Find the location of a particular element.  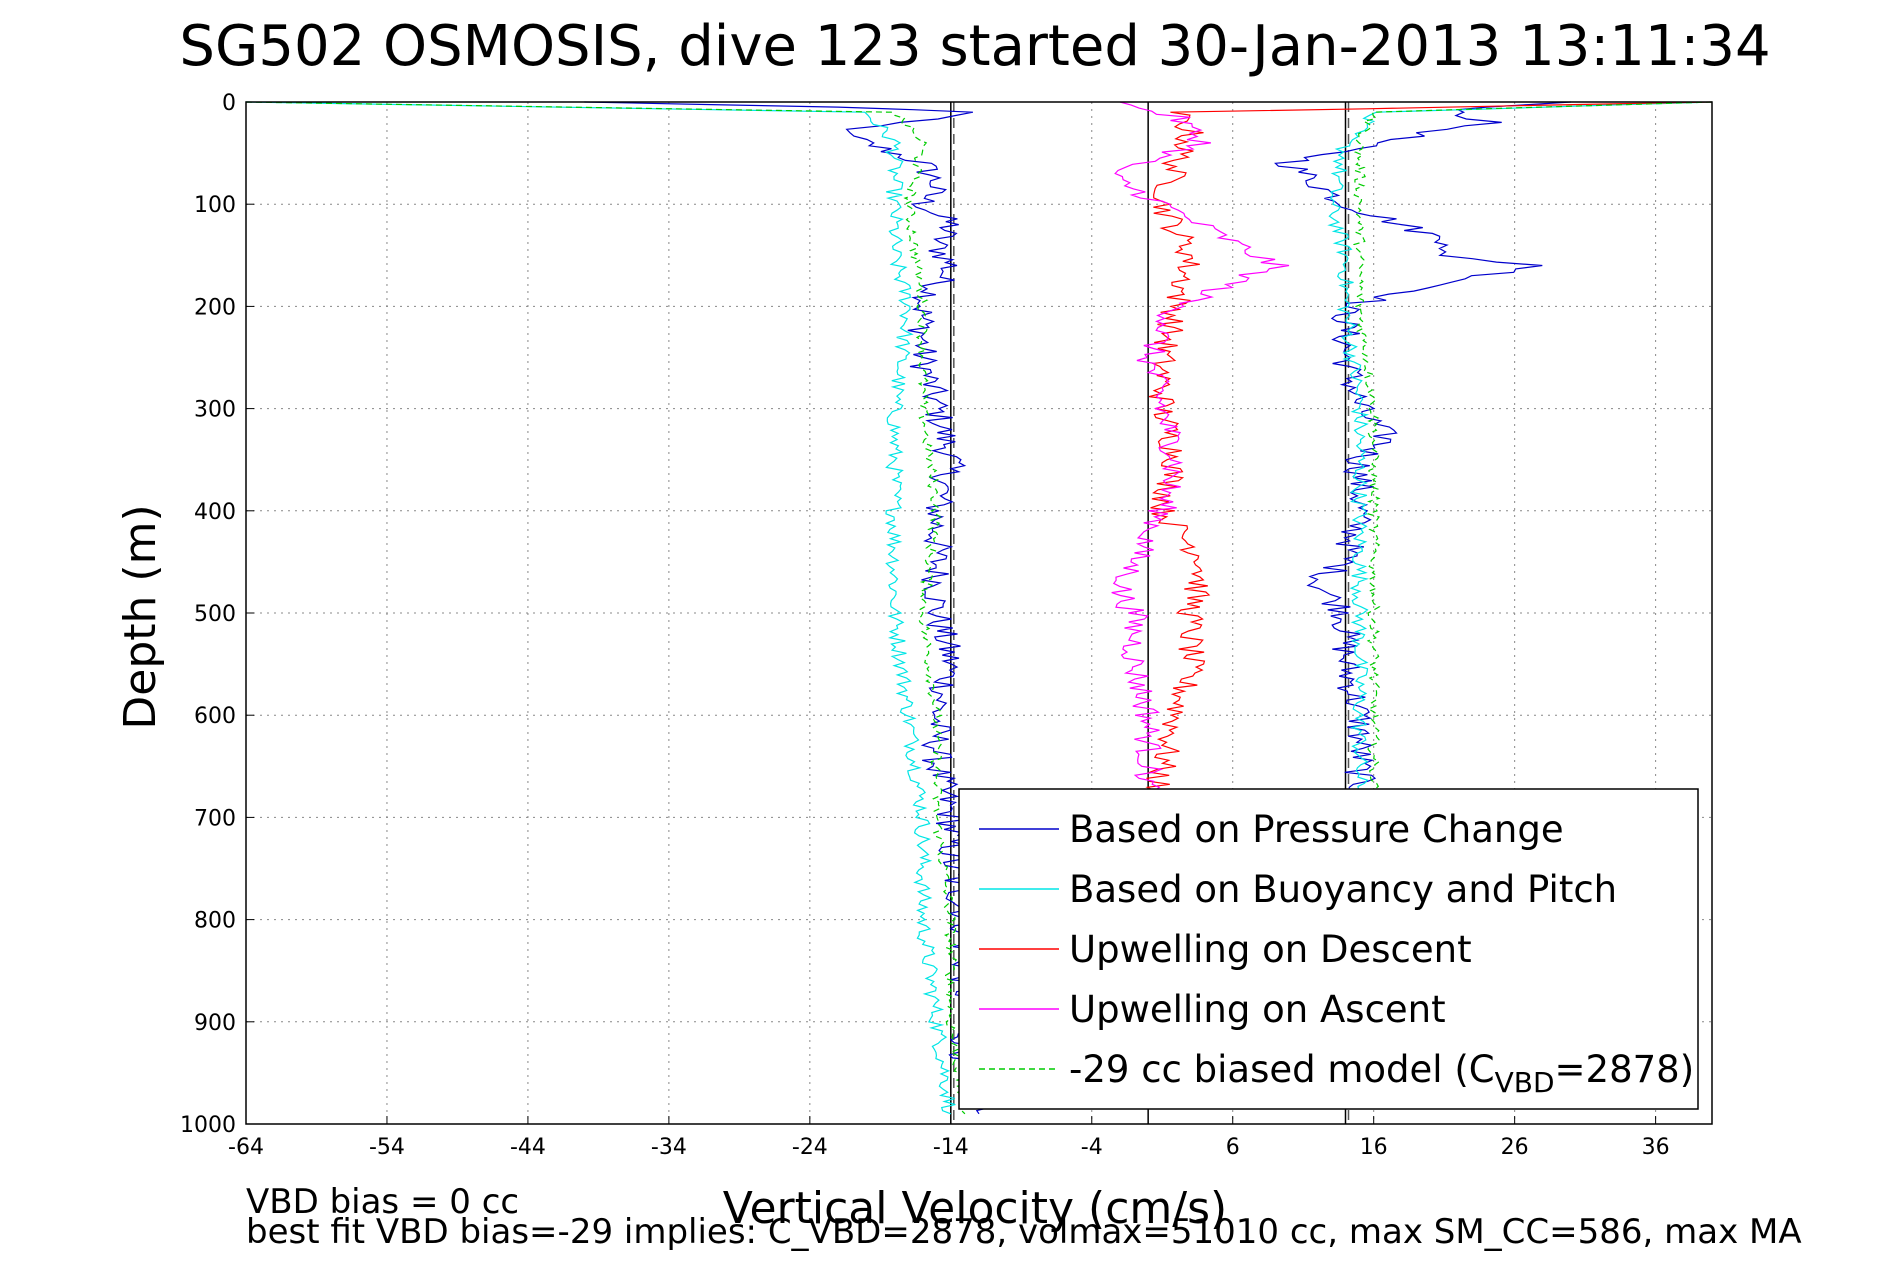

y-tick-label: 1000 is located at coordinates (208, 1125).